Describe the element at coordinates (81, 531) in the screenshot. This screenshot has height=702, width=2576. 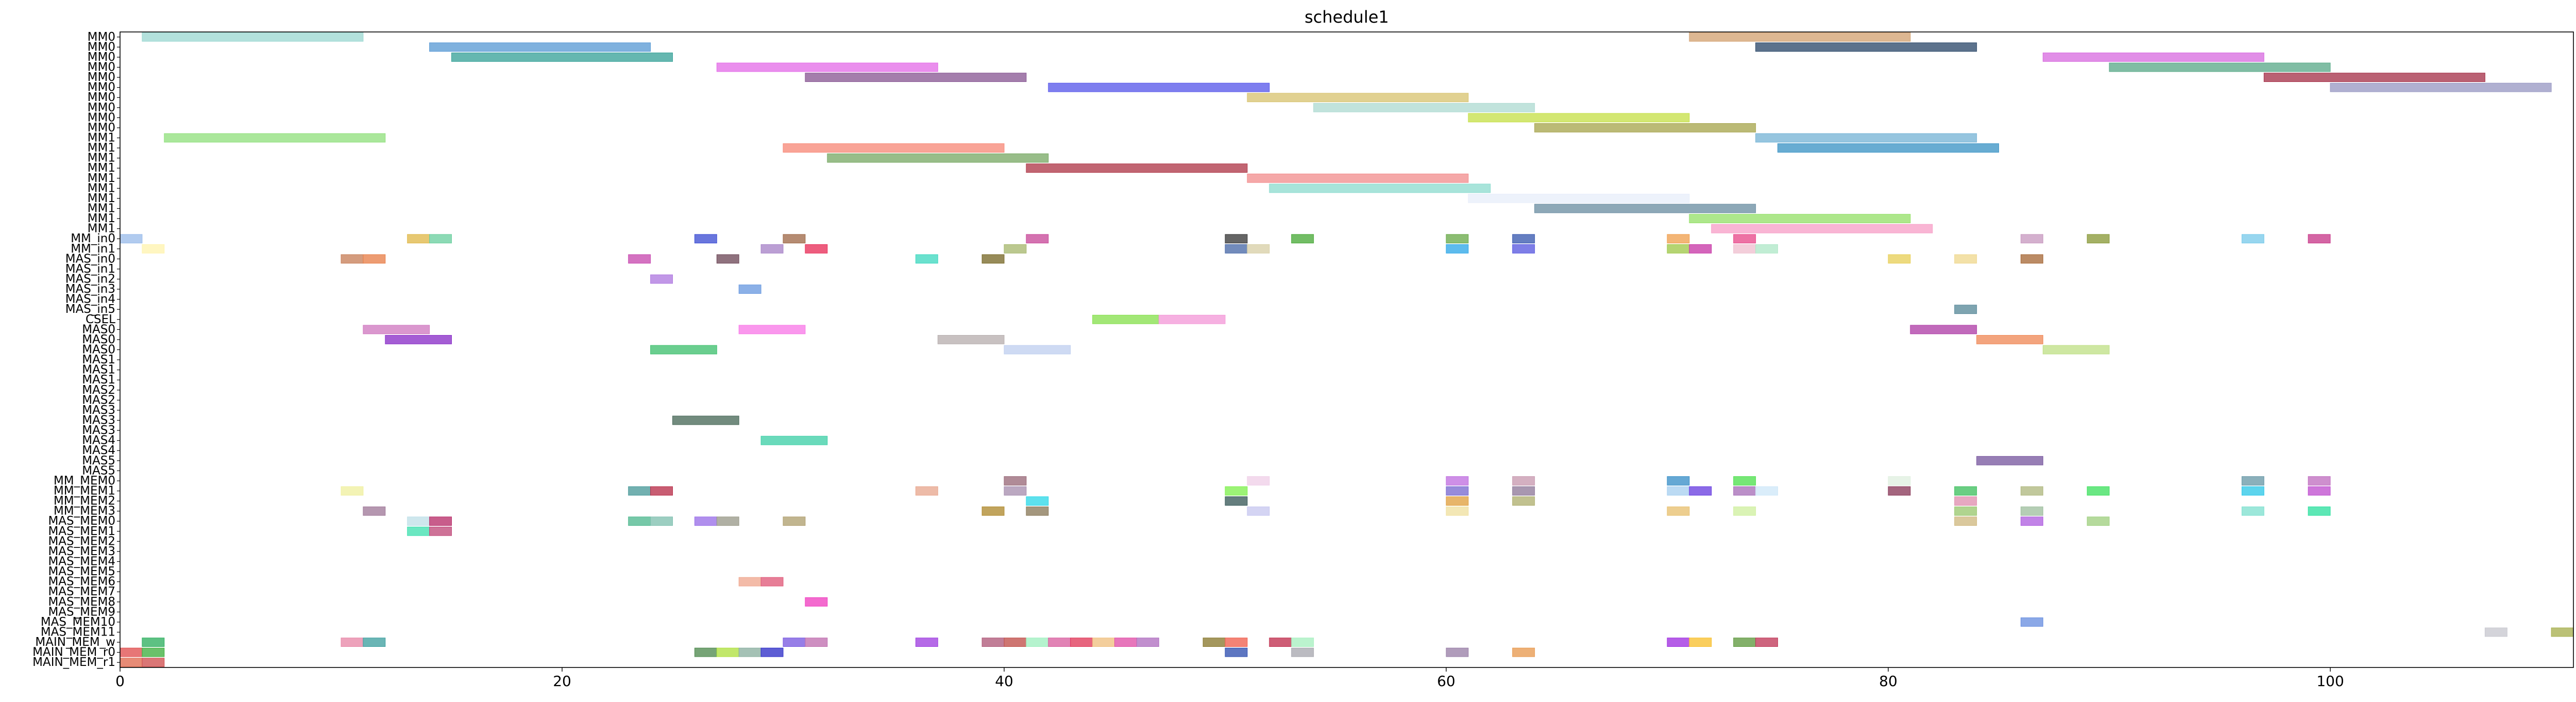
I see `row-label: MAS_MEM1` at that location.